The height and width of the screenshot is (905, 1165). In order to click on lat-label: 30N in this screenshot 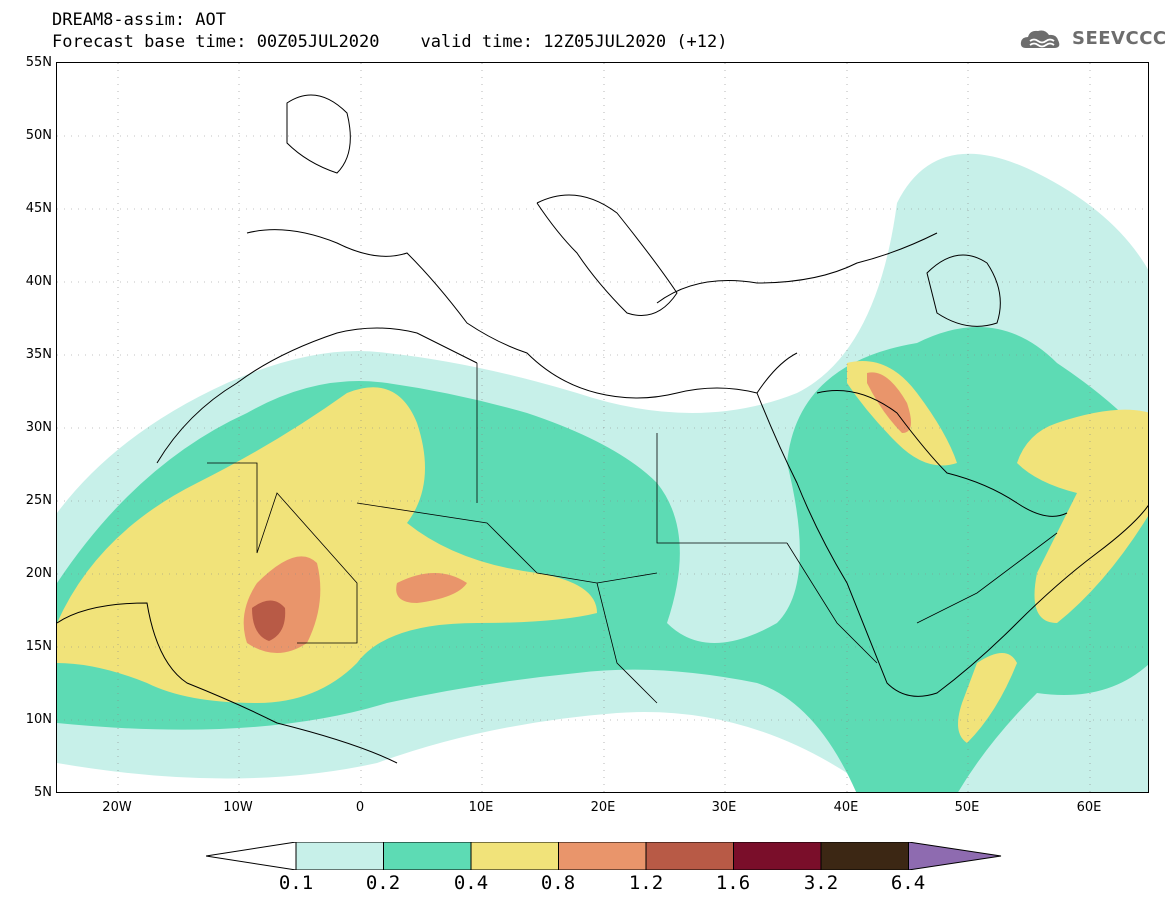, I will do `click(38, 427)`.